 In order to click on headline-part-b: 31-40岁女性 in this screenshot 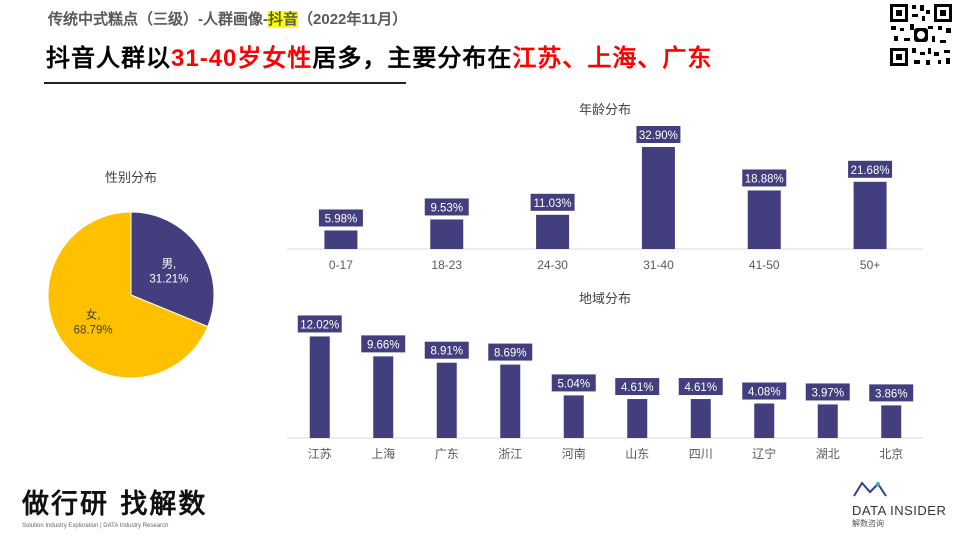, I will do `click(242, 58)`.